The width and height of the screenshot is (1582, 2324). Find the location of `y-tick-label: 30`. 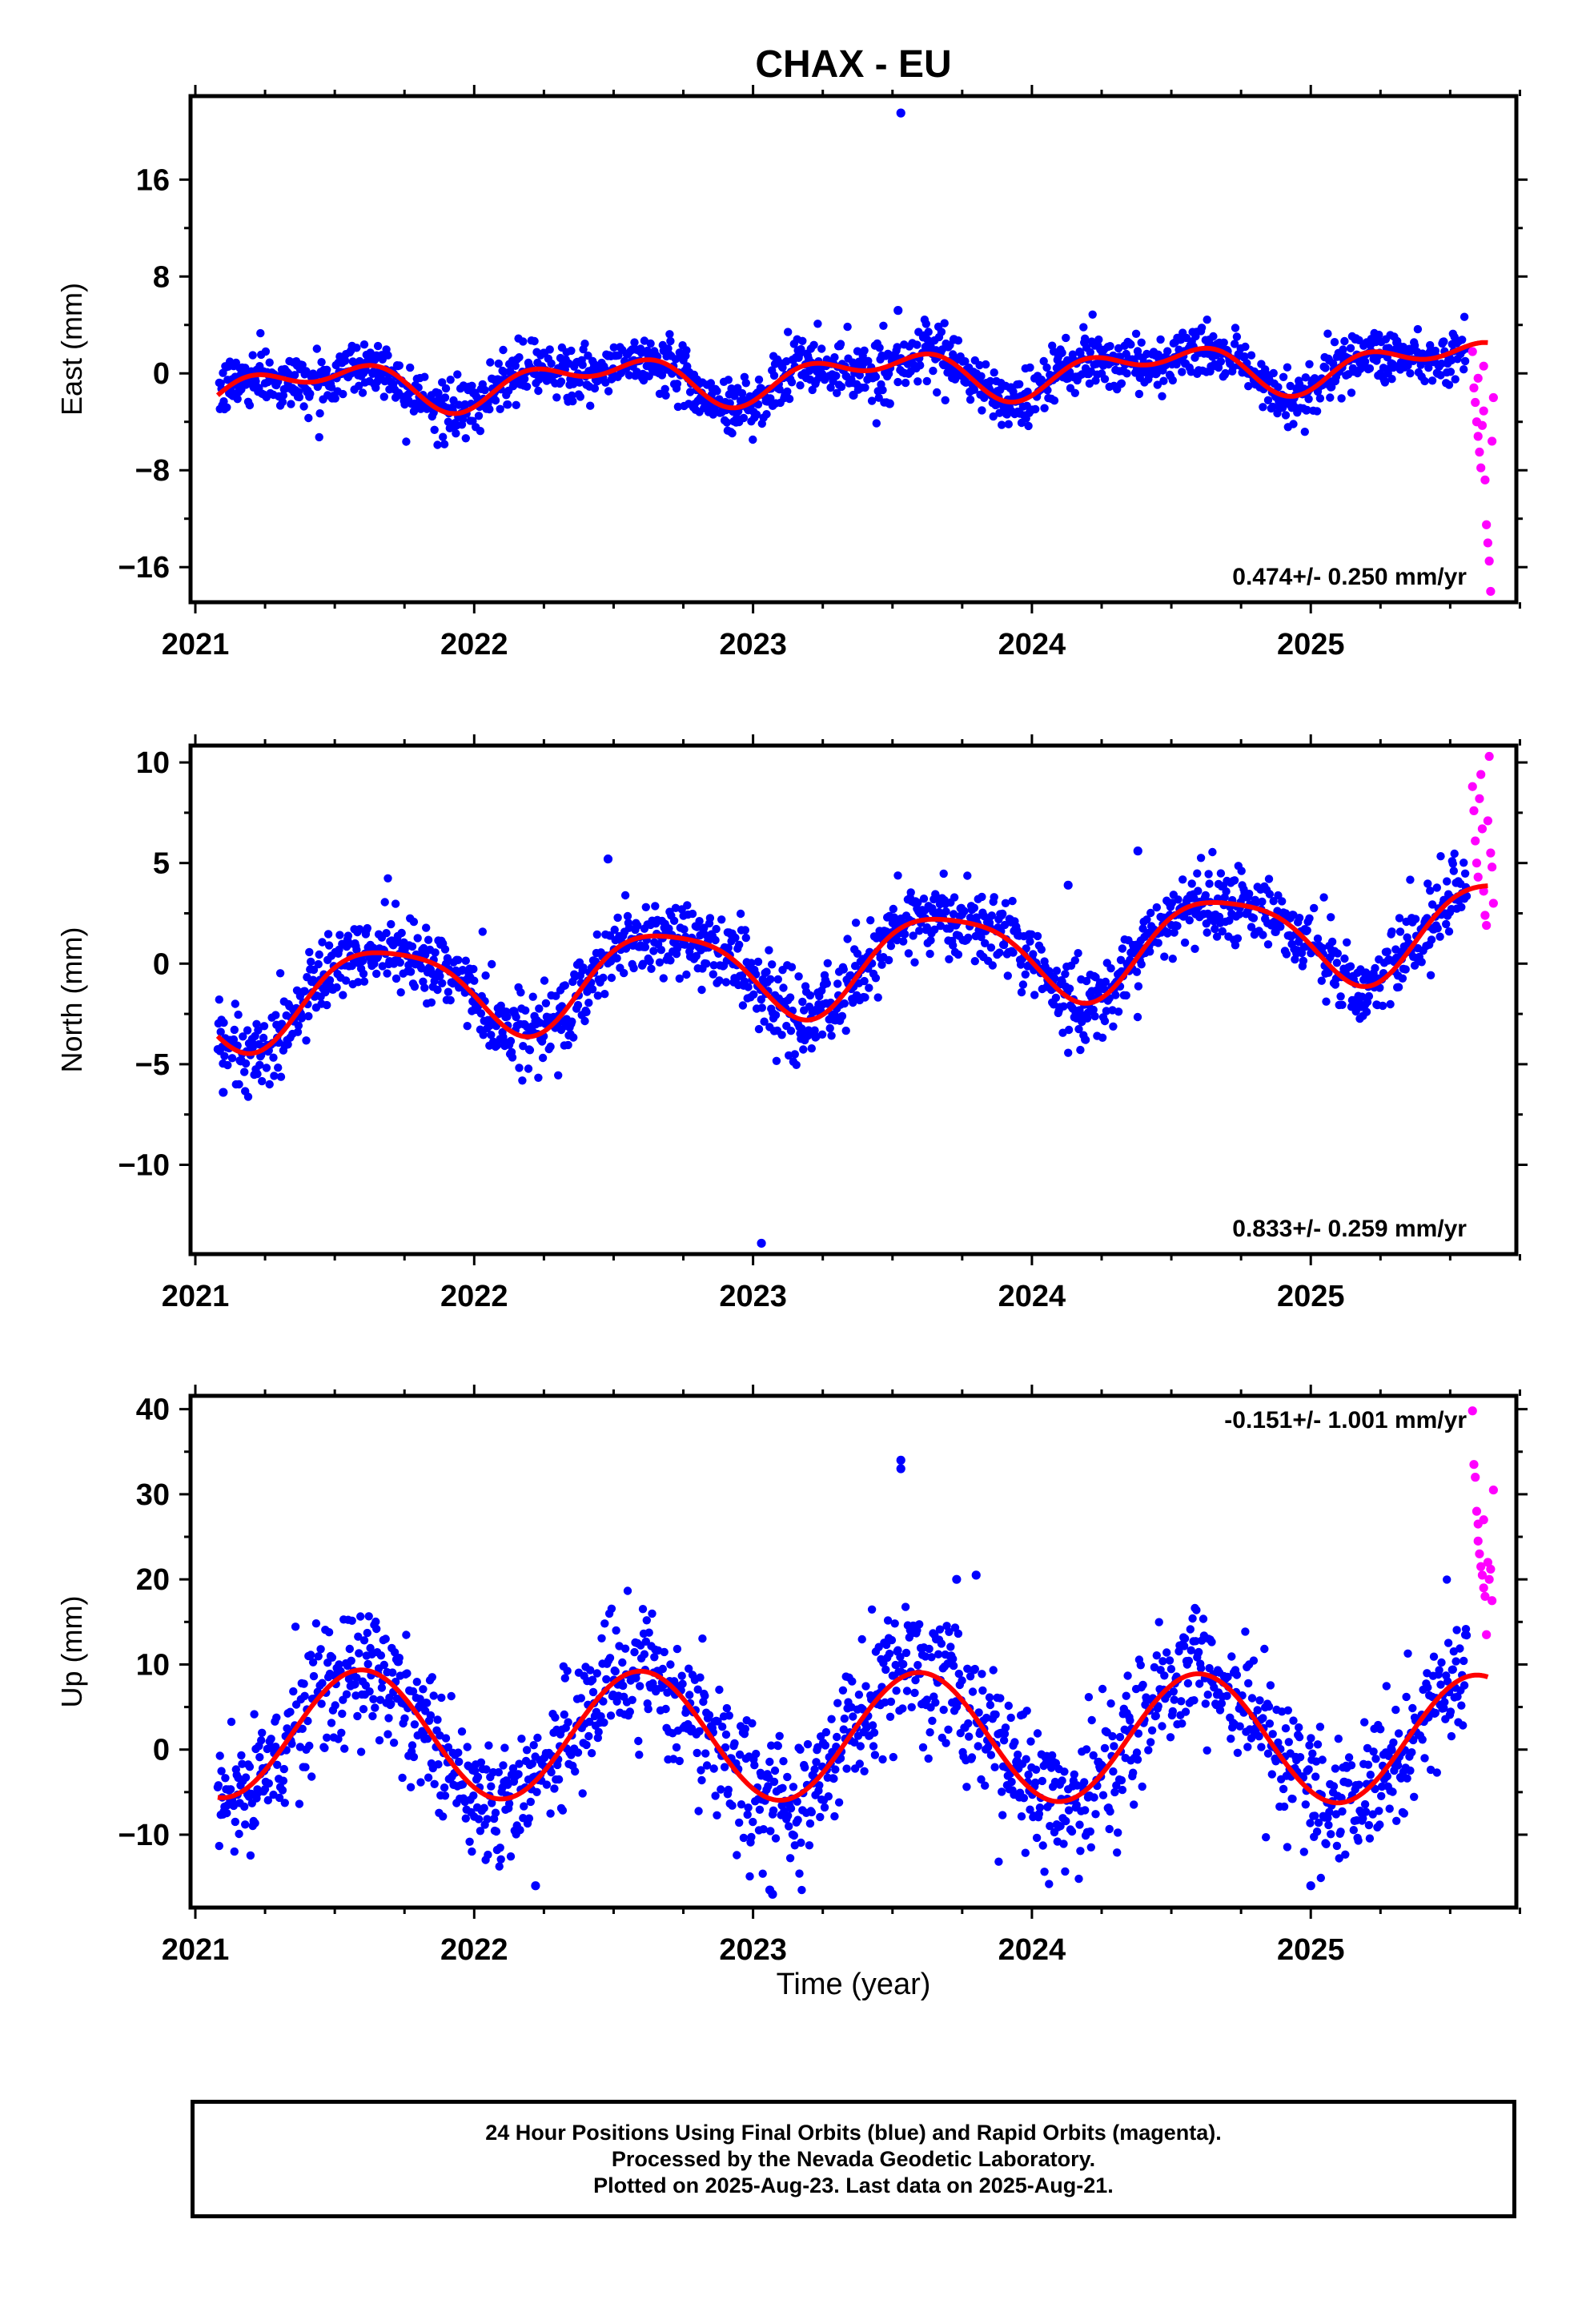

y-tick-label: 30 is located at coordinates (153, 1495).